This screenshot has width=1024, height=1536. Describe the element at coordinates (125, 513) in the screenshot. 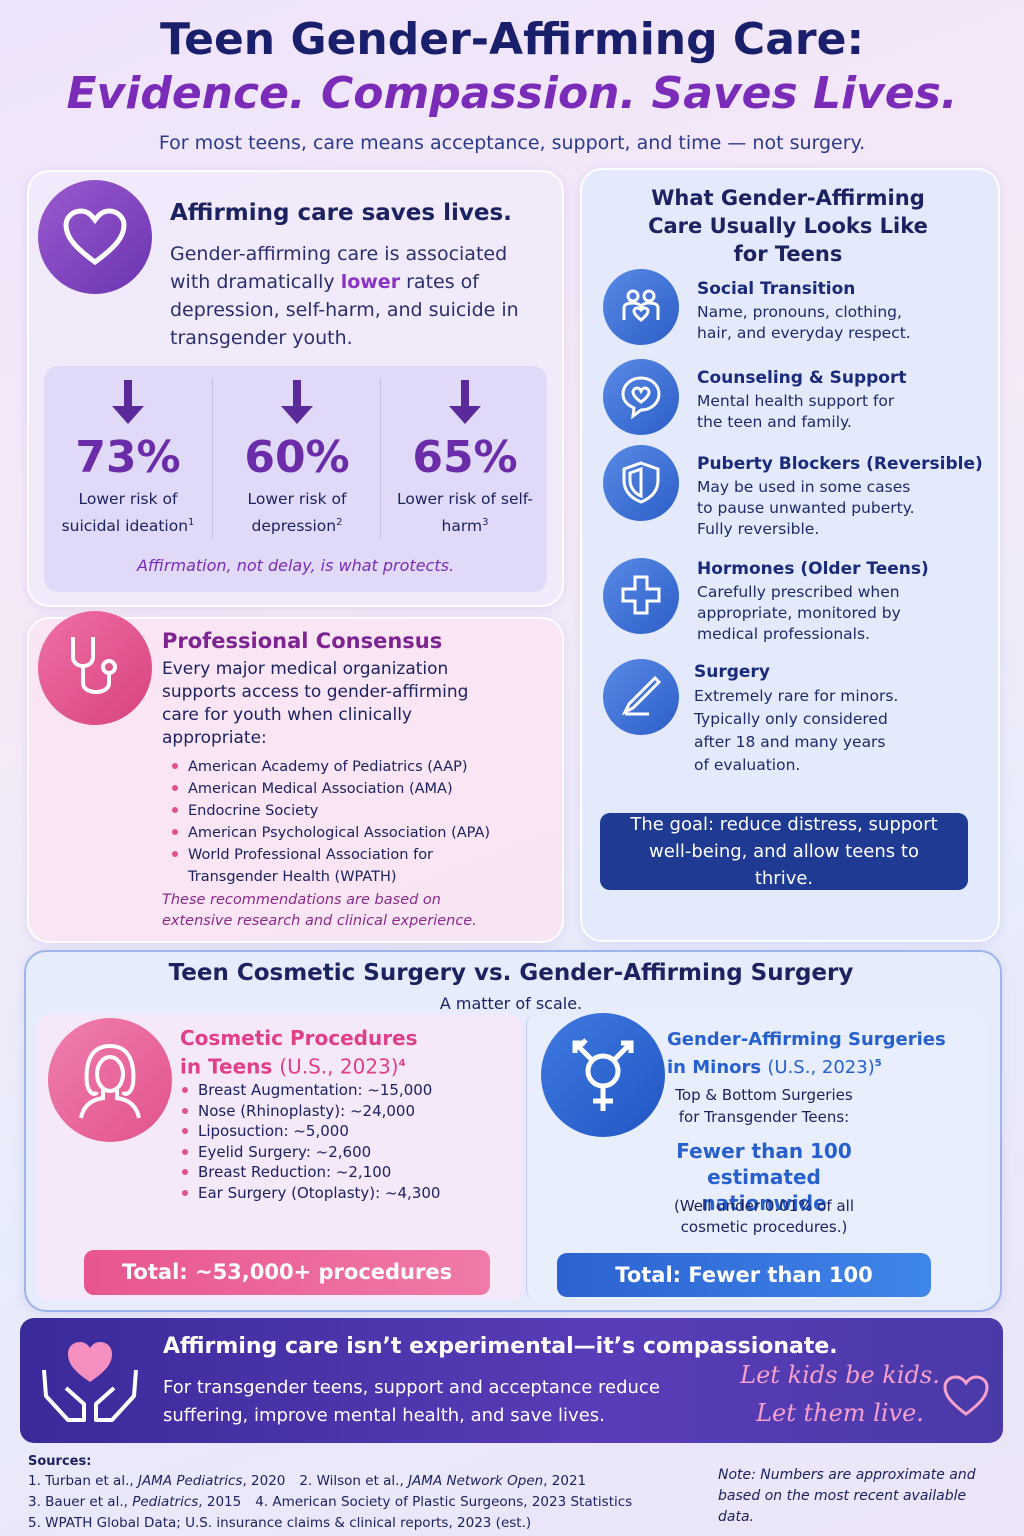

I see `stat-text: Lower risk of suicidal ideation` at that location.